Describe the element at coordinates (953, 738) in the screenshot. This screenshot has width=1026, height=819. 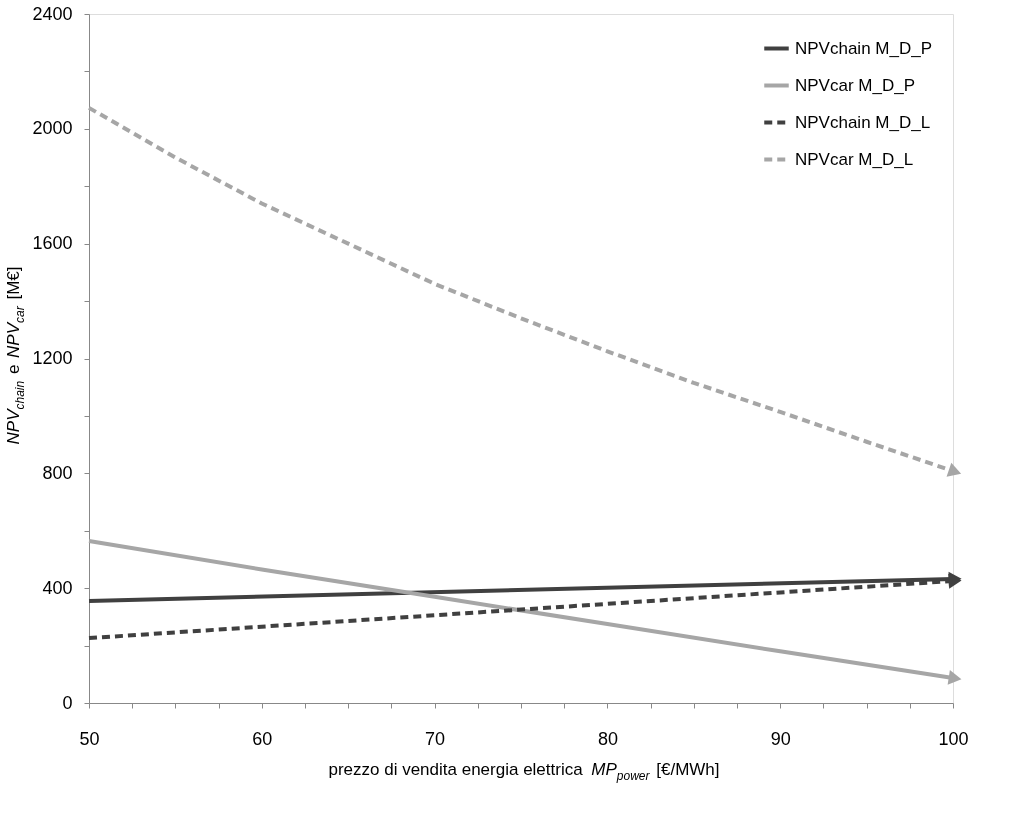
I see `x-tick-label: 100` at that location.